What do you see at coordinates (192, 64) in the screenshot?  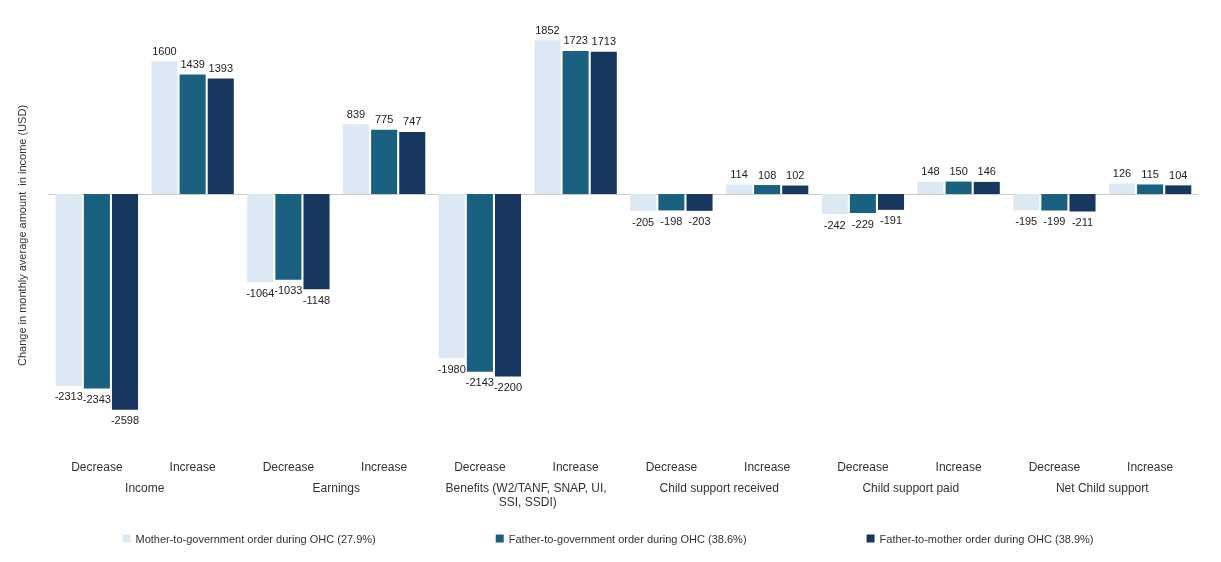 I see `data-label: 1439` at bounding box center [192, 64].